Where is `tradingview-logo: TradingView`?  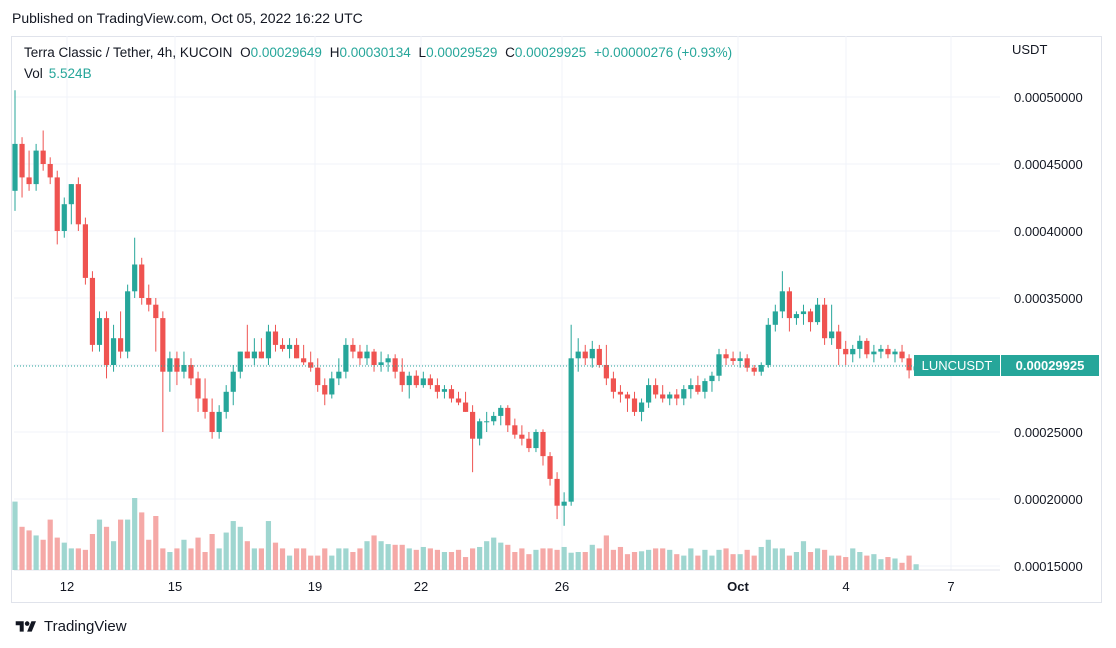
tradingview-logo: TradingView is located at coordinates (70, 626).